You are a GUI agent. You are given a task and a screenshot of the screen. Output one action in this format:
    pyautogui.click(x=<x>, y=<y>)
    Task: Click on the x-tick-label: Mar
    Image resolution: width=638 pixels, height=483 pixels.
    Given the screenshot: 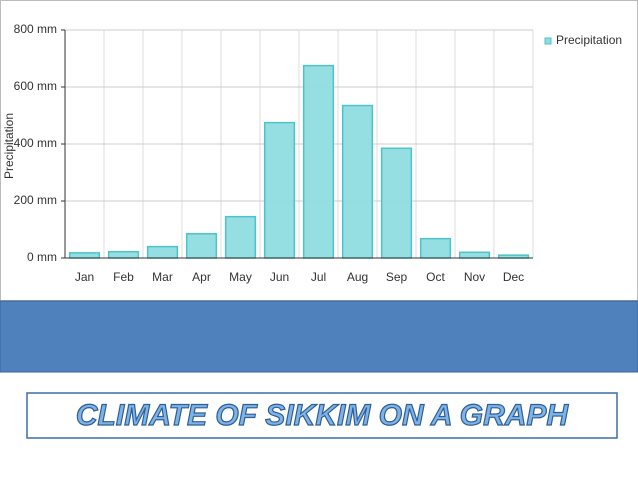 What is the action you would take?
    pyautogui.click(x=162, y=277)
    